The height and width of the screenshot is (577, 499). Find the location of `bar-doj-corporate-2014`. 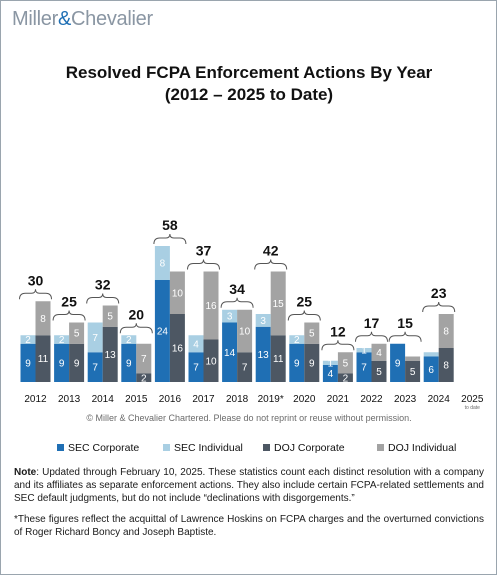

bar-doj-corporate-2014 is located at coordinates (110, 354).